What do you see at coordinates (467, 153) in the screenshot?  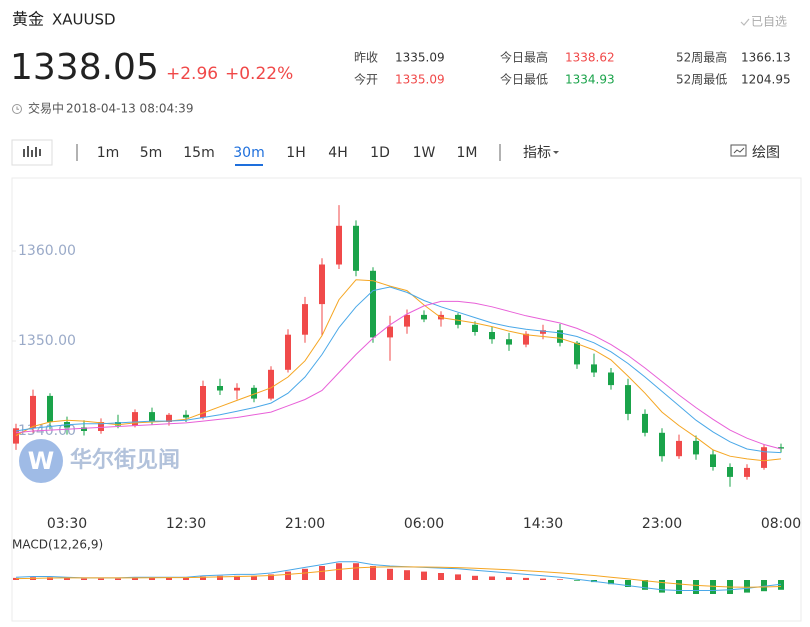 I see `interval-tab: 1M` at bounding box center [467, 153].